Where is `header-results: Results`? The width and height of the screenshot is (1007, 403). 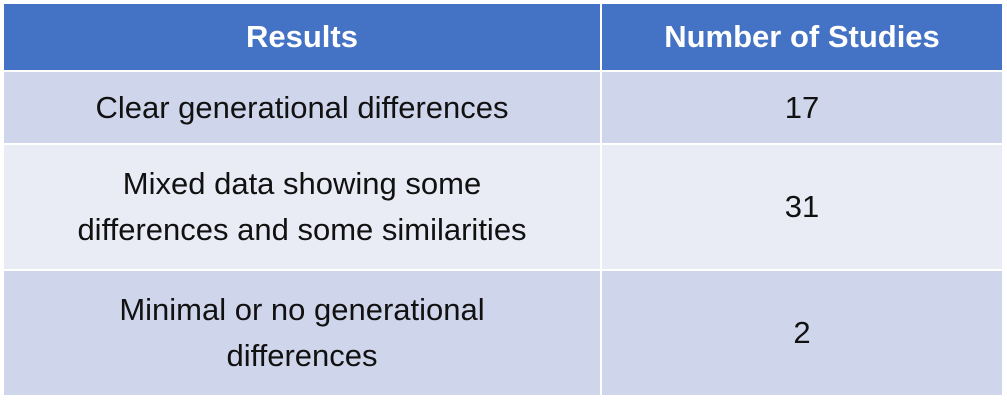
header-results: Results is located at coordinates (302, 37).